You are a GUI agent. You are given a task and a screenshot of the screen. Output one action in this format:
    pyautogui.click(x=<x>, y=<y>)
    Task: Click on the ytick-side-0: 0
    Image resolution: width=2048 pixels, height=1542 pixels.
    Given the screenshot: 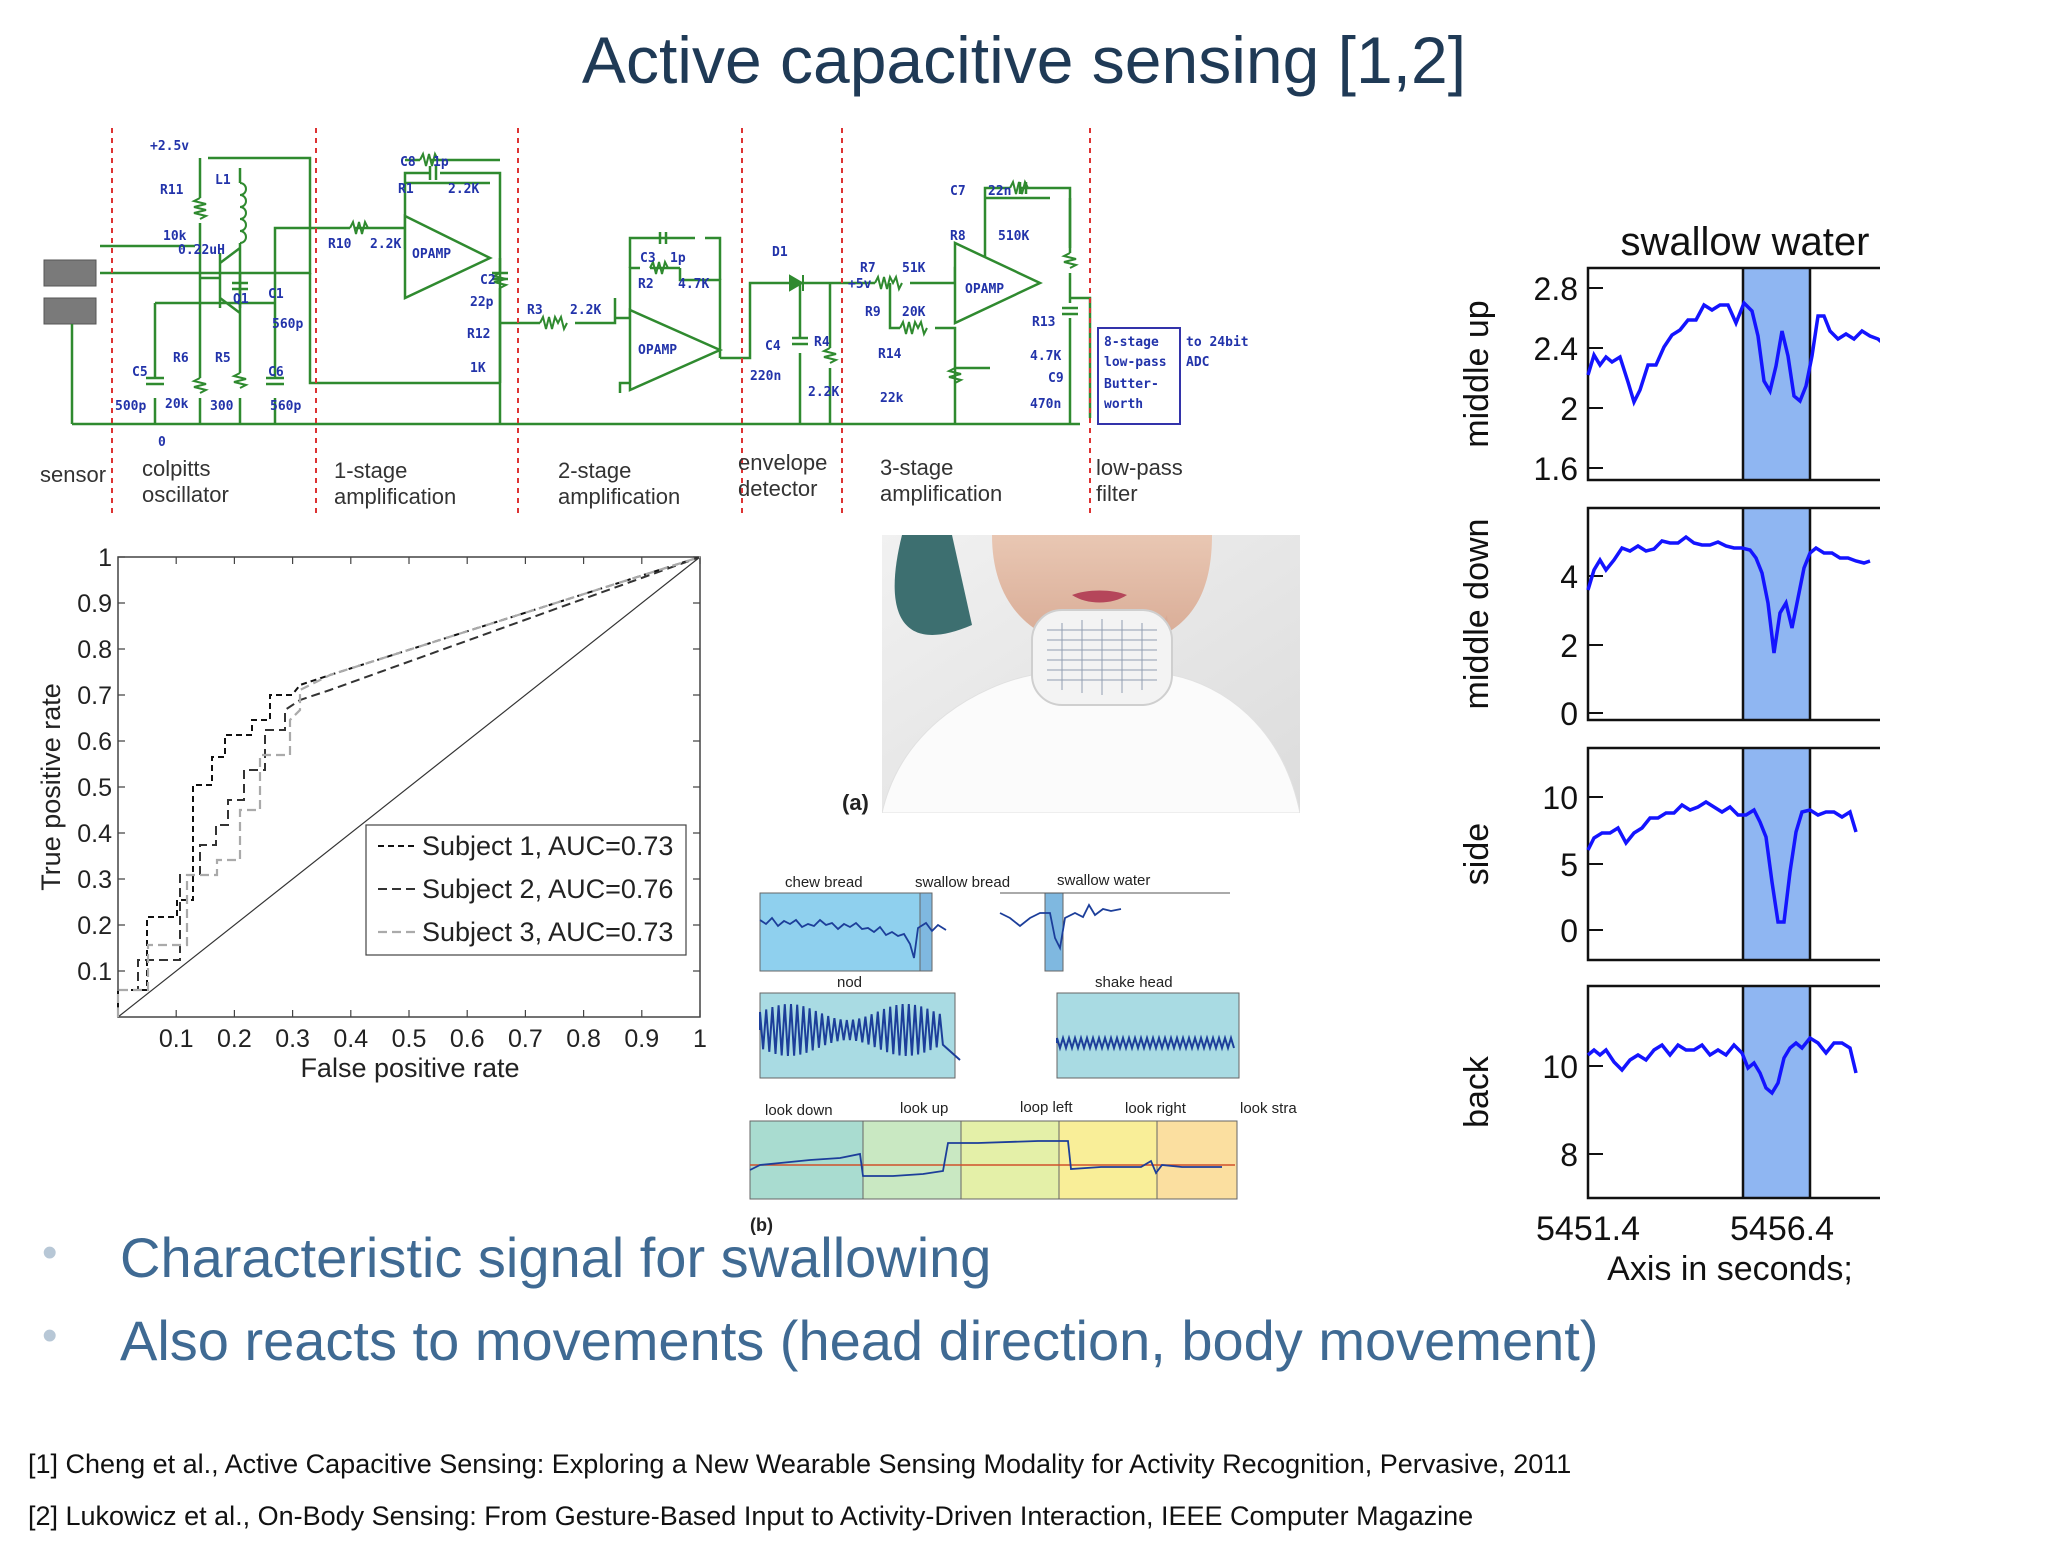 What is the action you would take?
    pyautogui.click(x=1569, y=931)
    